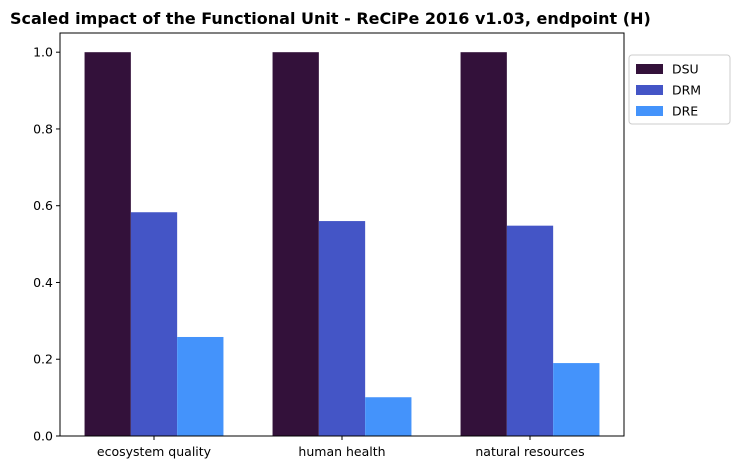 This screenshot has width=739, height=470. I want to click on bar-dsu-natural-resources, so click(483, 244).